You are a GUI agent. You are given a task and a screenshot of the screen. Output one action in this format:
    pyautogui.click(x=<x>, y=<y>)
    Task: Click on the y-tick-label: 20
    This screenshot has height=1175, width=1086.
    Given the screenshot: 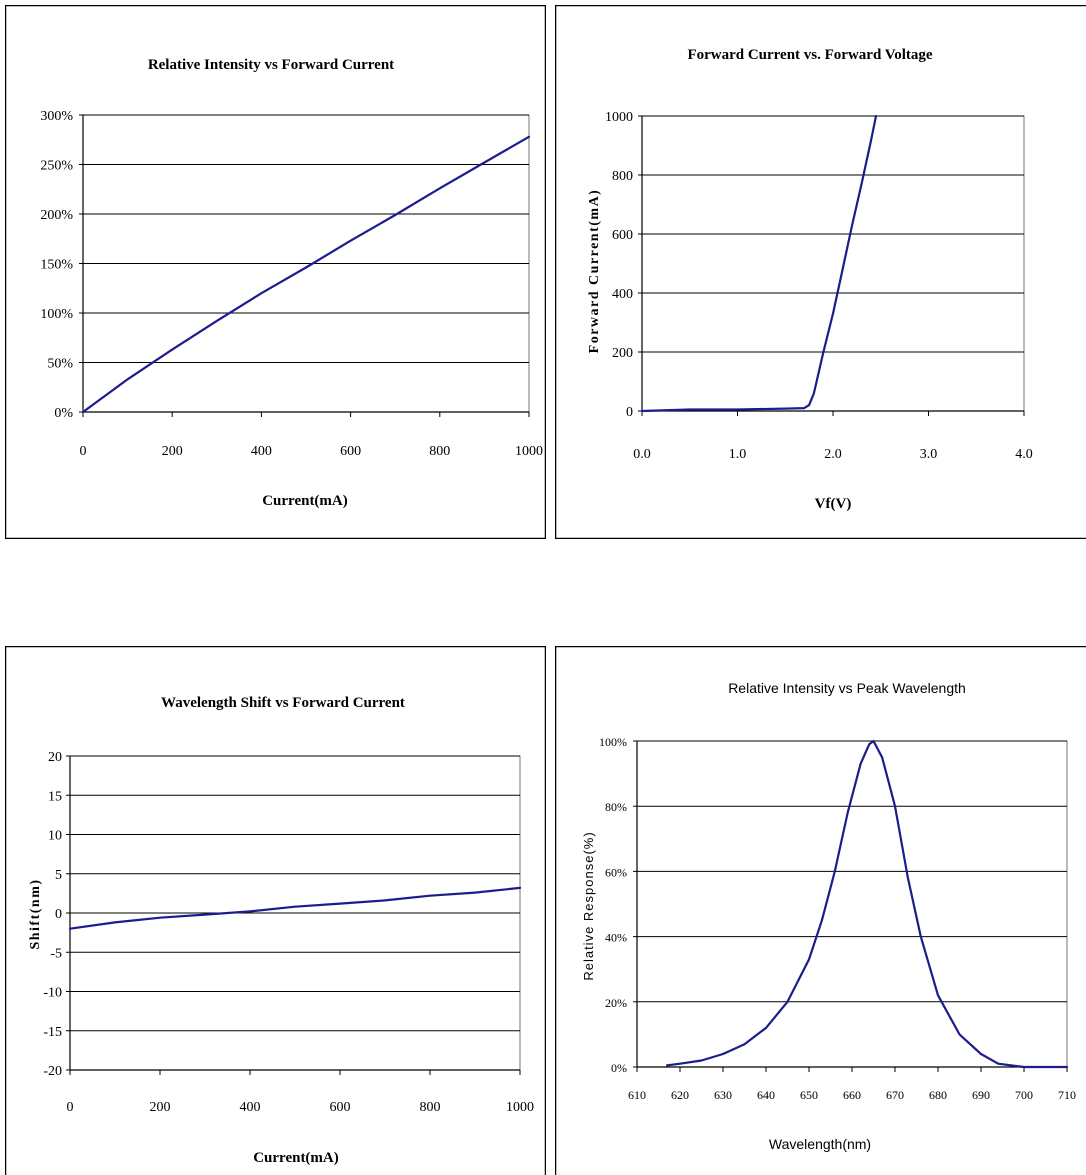 What is the action you would take?
    pyautogui.click(x=55, y=757)
    